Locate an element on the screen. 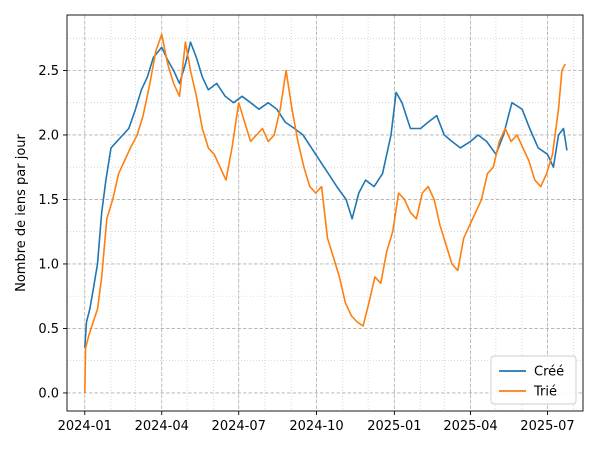  y-tick-label: 0.0 is located at coordinates (48, 393).